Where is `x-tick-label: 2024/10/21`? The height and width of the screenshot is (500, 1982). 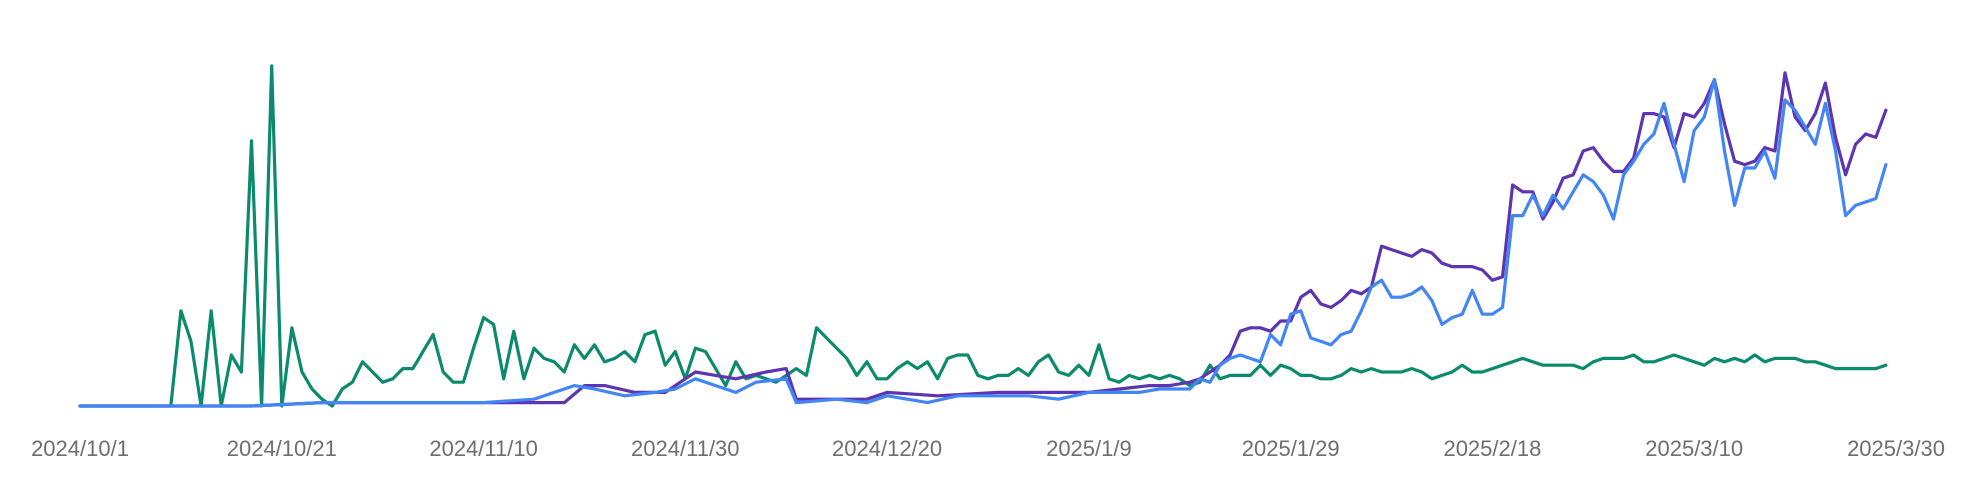 x-tick-label: 2024/10/21 is located at coordinates (282, 448).